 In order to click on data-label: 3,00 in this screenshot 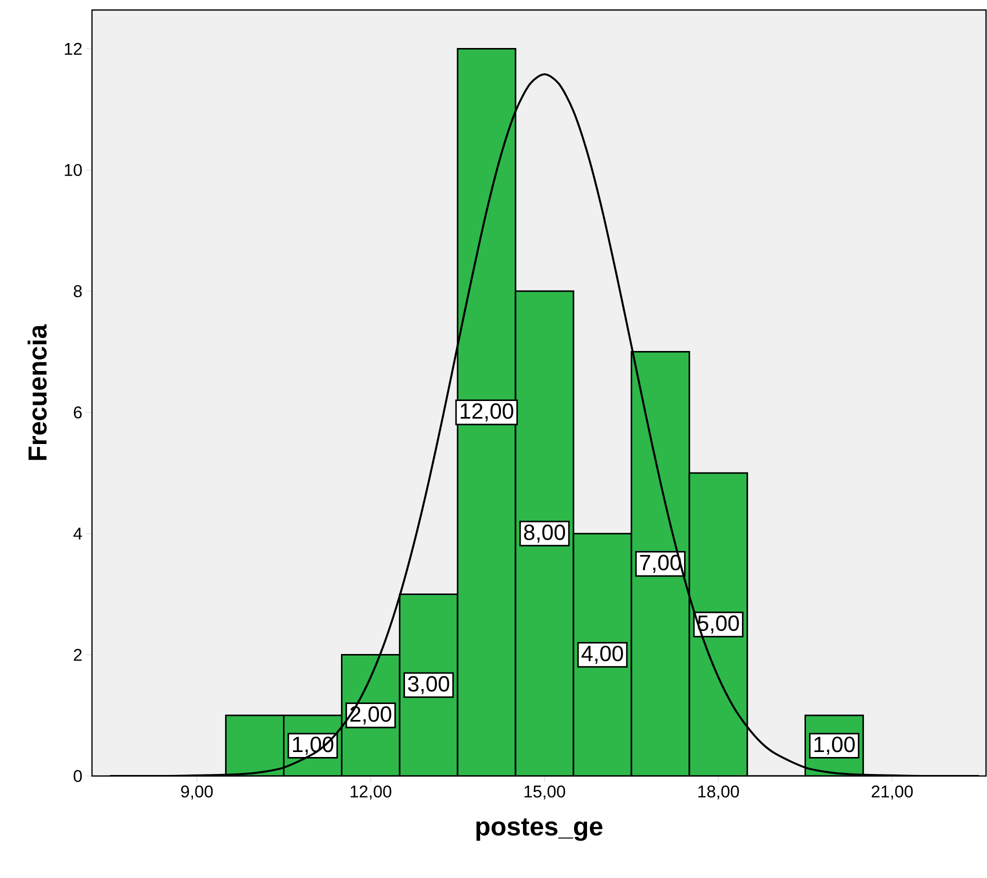, I will do `click(429, 685)`.